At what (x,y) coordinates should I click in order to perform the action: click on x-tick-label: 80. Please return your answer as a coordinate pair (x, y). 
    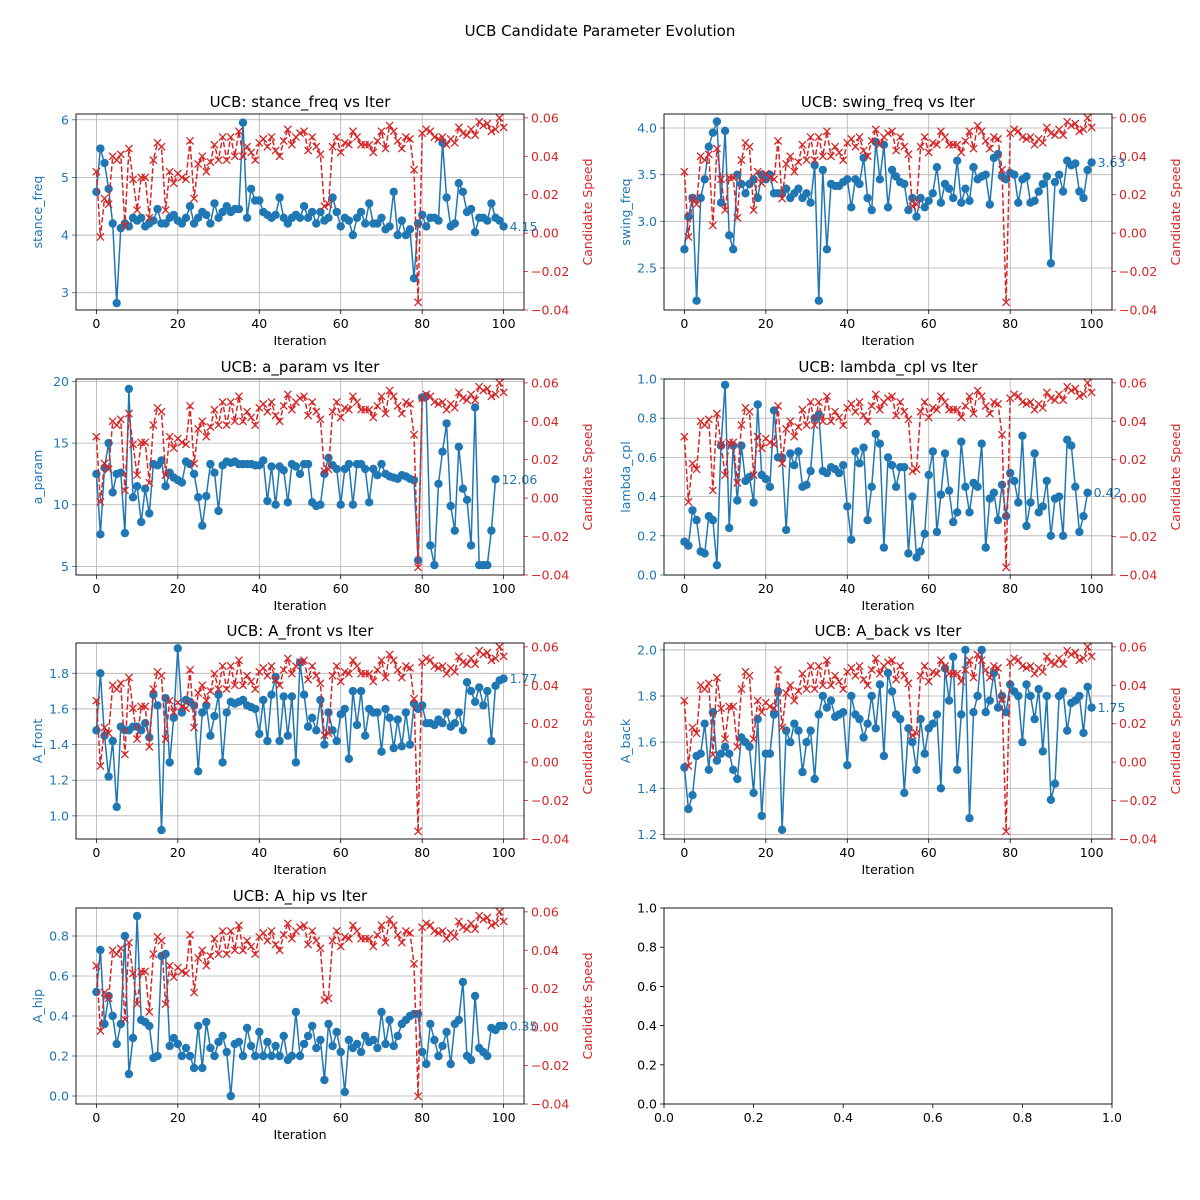
    Looking at the image, I should click on (1010, 588).